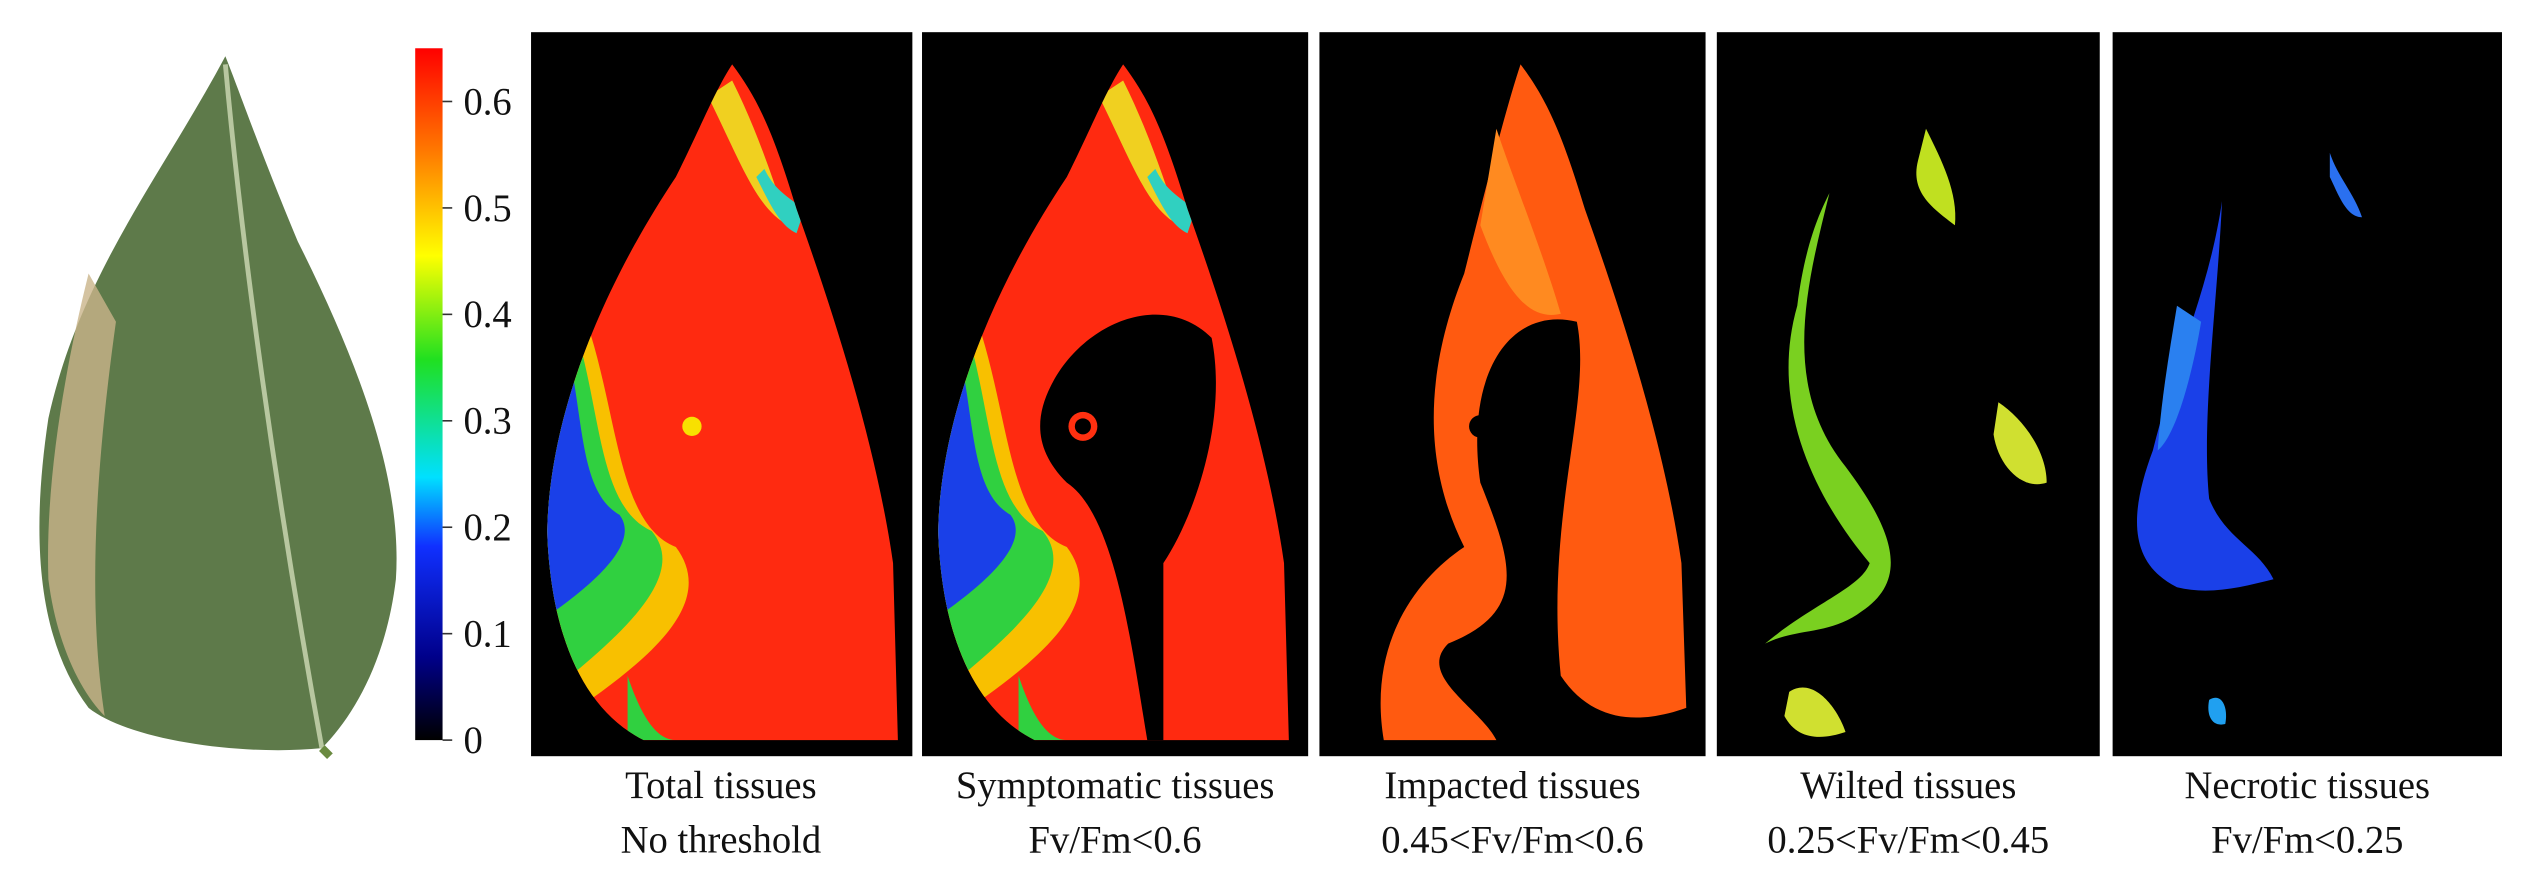  What do you see at coordinates (1512, 394) in the screenshot?
I see `panel-impacted` at bounding box center [1512, 394].